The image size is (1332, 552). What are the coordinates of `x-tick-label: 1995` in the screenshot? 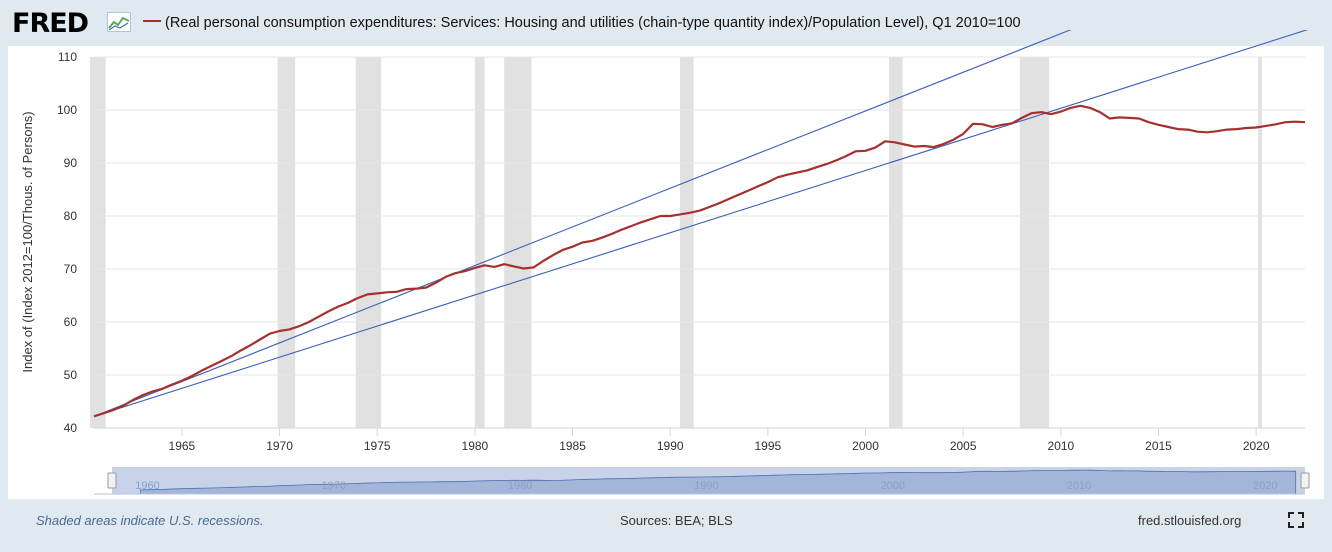 It's located at (768, 446).